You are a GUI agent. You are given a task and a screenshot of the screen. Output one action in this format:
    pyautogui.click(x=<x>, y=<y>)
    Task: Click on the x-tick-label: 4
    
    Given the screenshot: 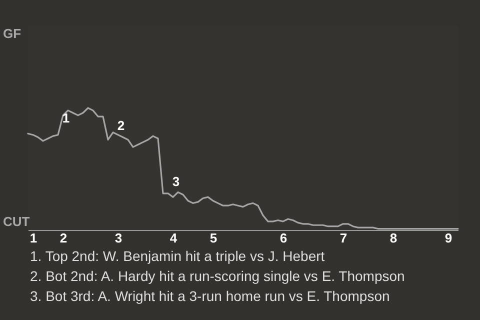 What is the action you would take?
    pyautogui.click(x=174, y=238)
    